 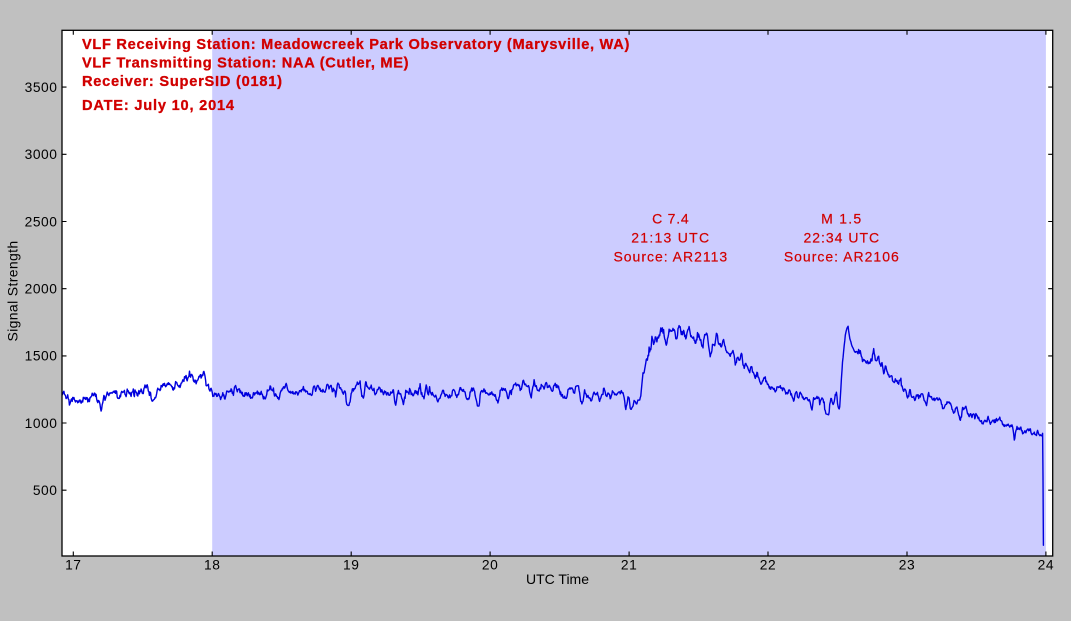 I want to click on svg-text: 17, so click(x=73, y=564).